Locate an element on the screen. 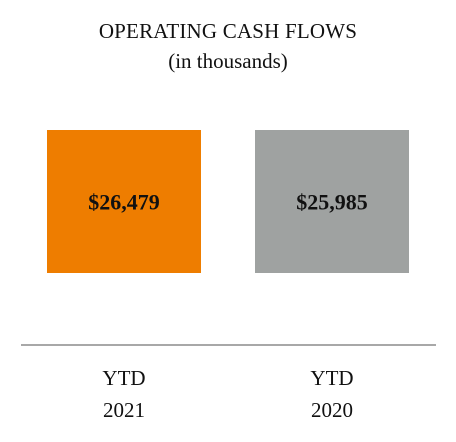  chart-title: OPERATING CASH FLOWS is located at coordinates (228, 31).